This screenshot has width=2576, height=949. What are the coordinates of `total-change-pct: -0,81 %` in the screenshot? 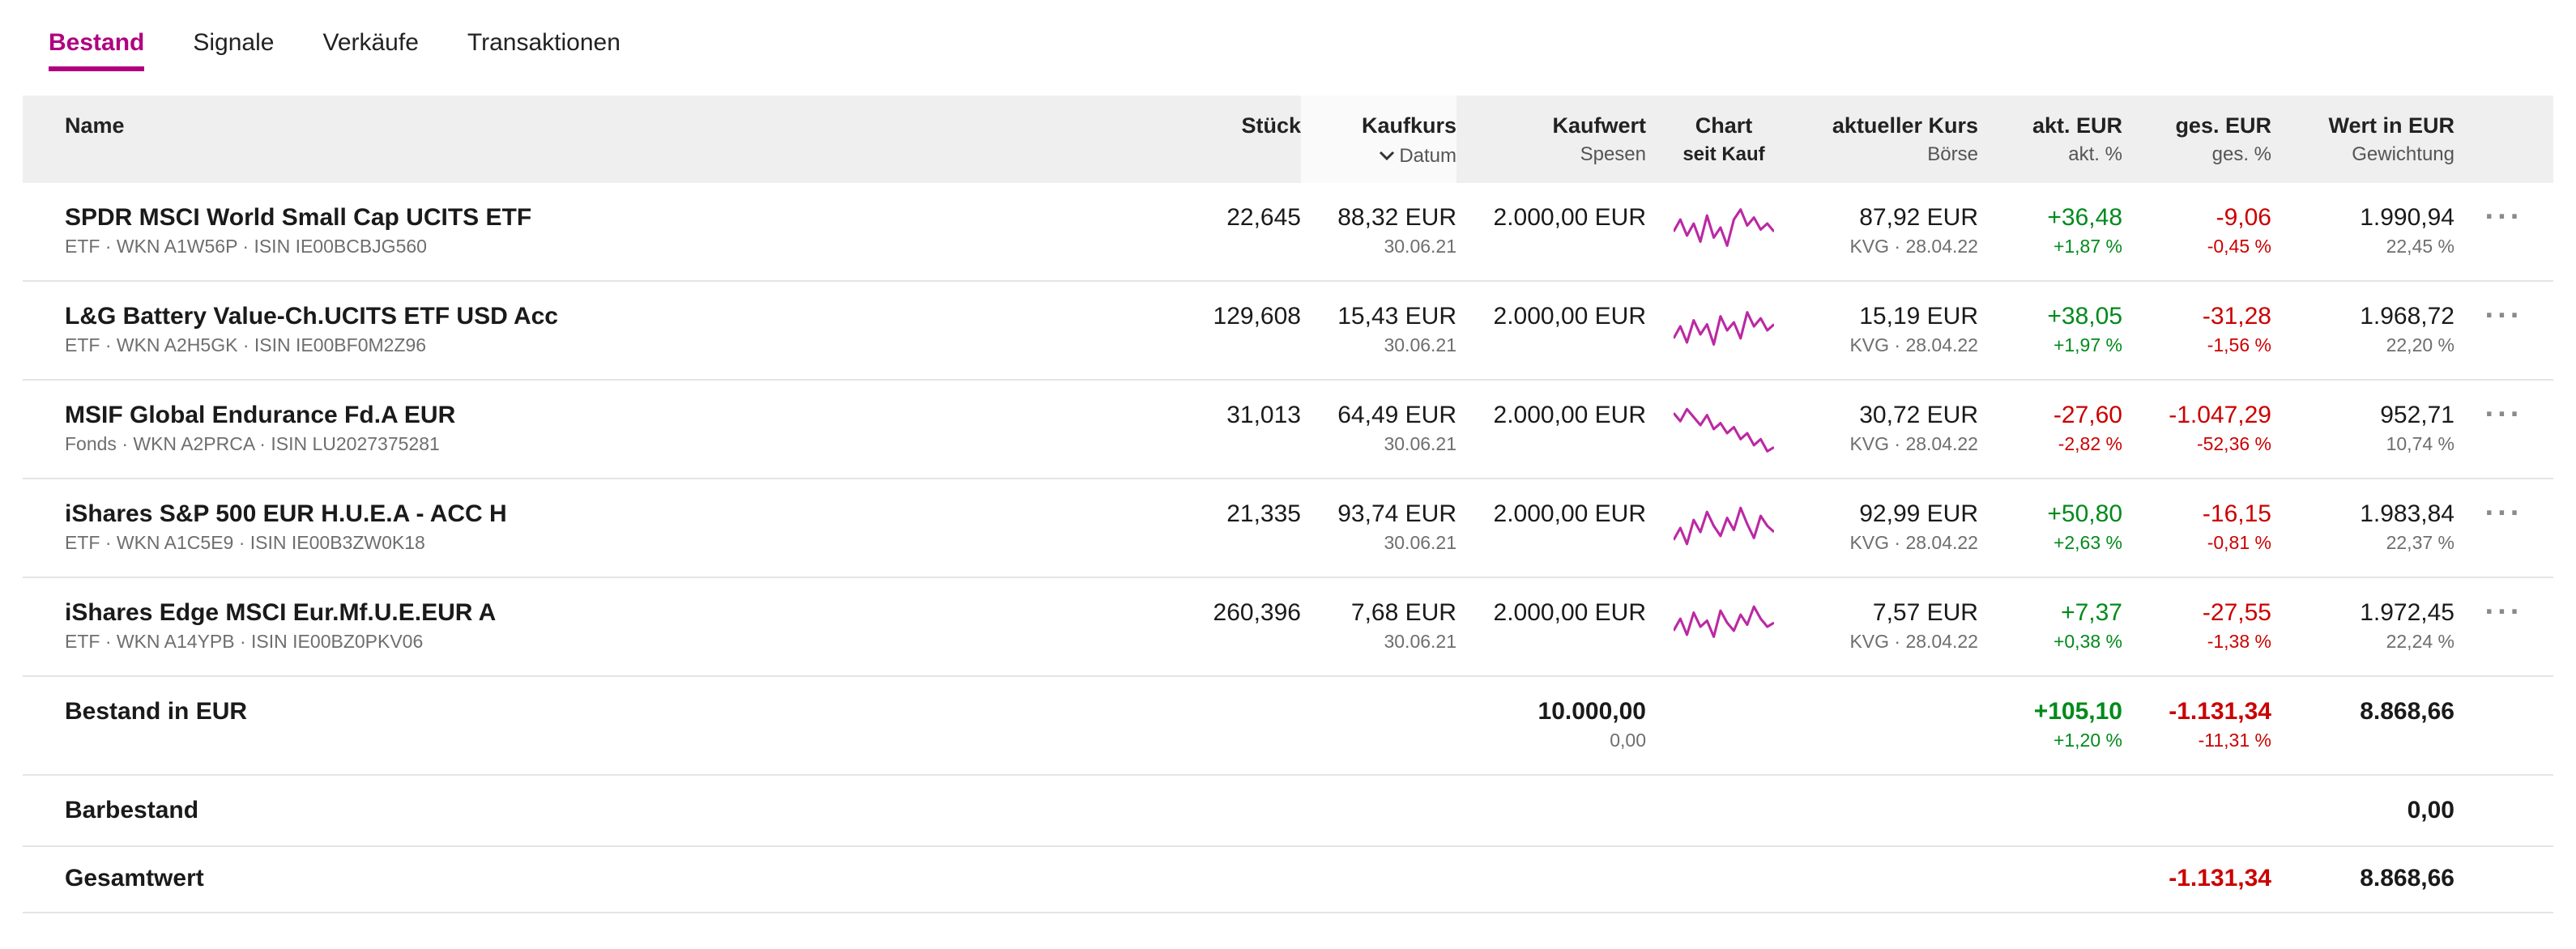 It's located at (2239, 543).